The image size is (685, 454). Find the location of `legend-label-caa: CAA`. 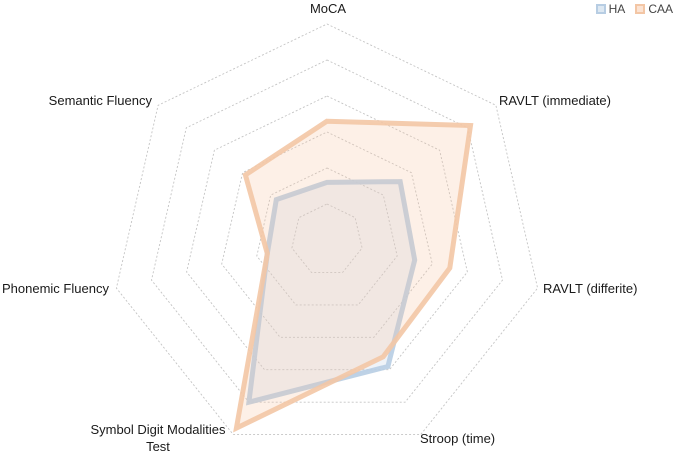

legend-label-caa: CAA is located at coordinates (660, 9).